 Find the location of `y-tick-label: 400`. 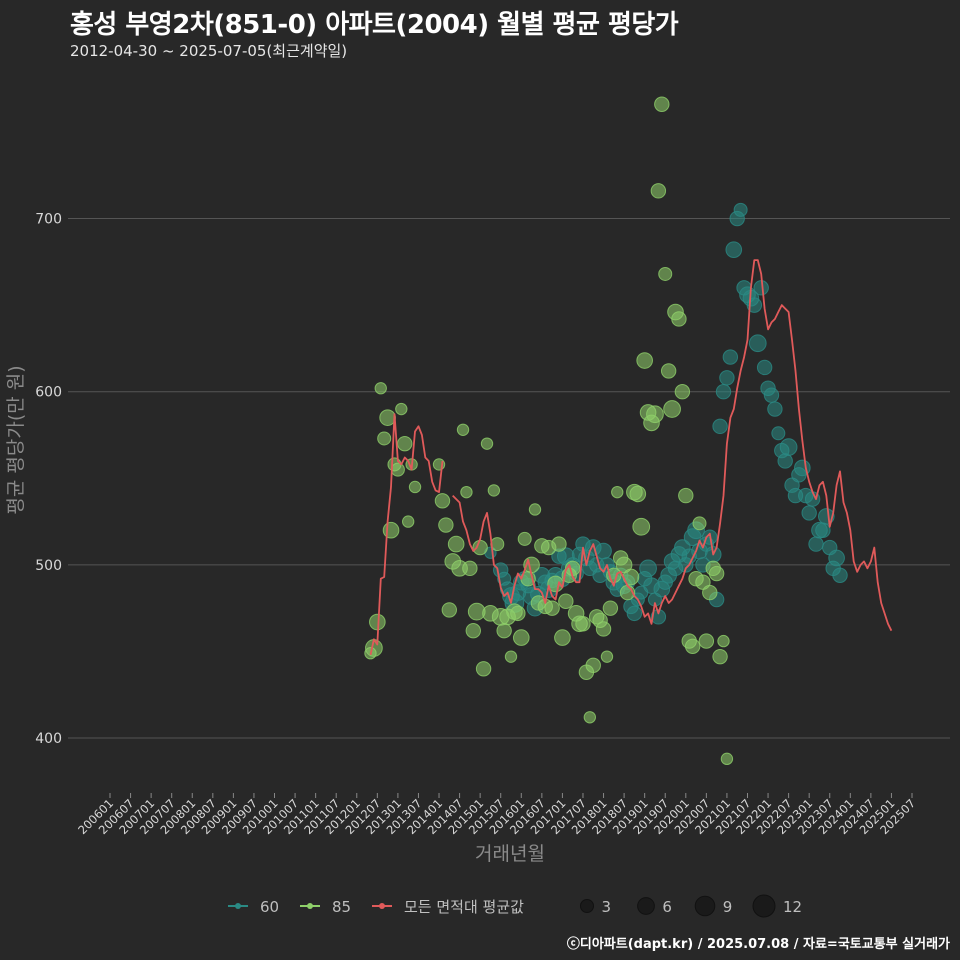

y-tick-label: 400 is located at coordinates (48, 739).